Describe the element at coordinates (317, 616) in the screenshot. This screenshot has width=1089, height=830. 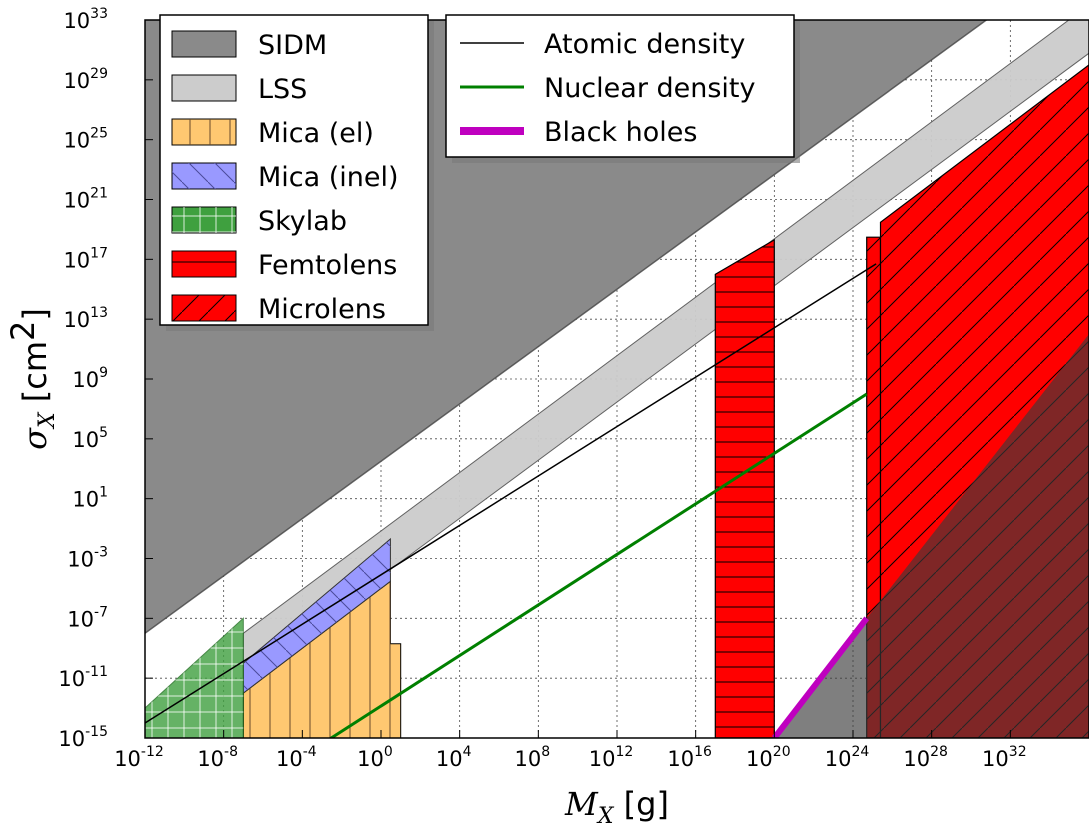
I see `region-mica-inel-hatch` at that location.